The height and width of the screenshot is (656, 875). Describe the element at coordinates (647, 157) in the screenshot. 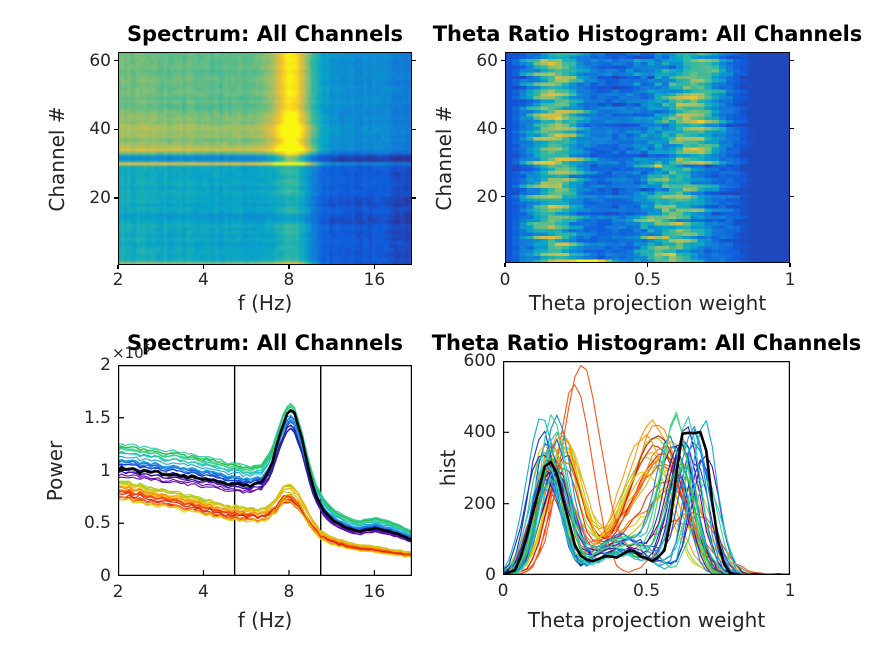

I see `theta-histogram-heatmap-canvas` at that location.